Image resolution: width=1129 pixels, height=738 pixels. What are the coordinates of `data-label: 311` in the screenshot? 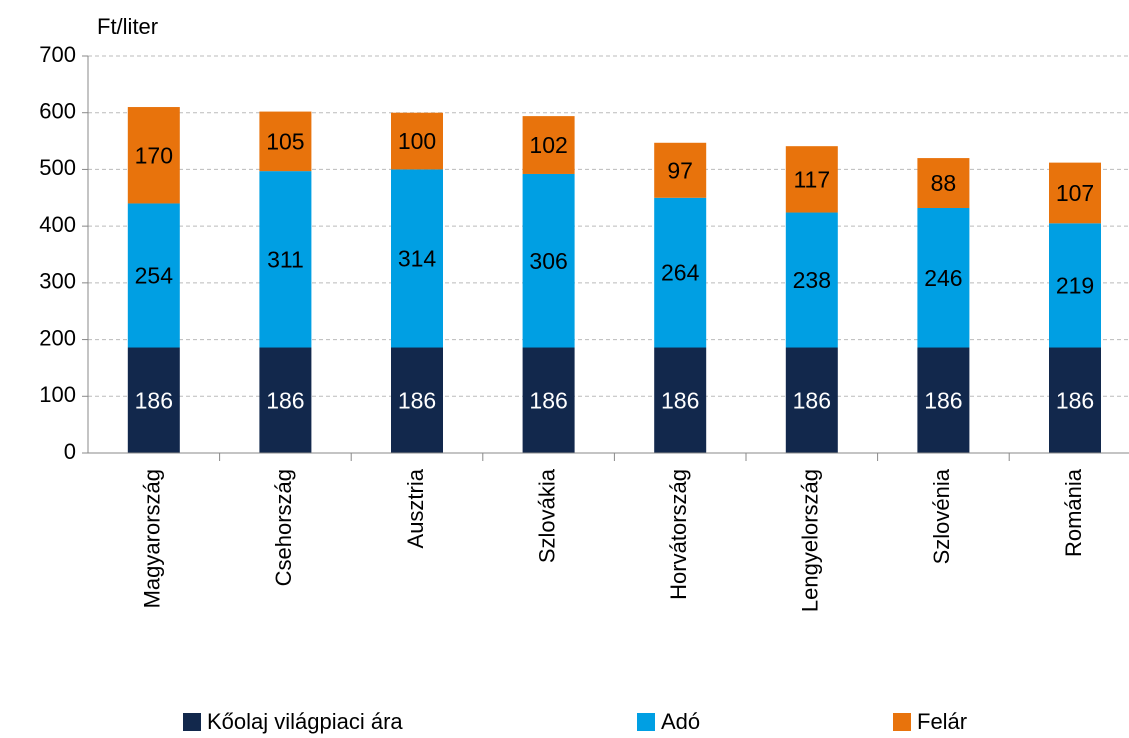 It's located at (285, 259).